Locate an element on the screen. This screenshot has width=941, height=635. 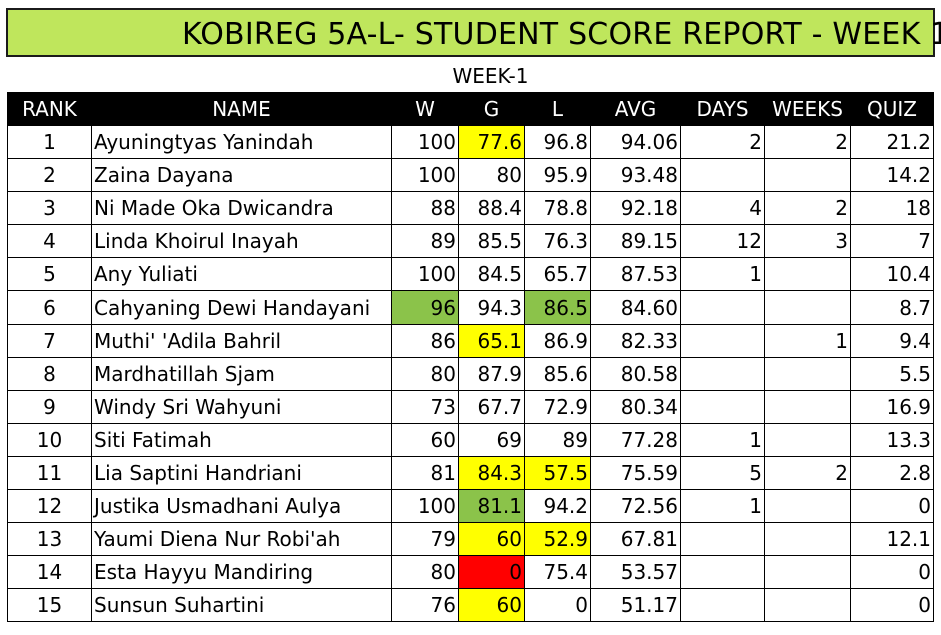
name-cell: Yaumi Diena Nur Robi'ah is located at coordinates (241, 539).